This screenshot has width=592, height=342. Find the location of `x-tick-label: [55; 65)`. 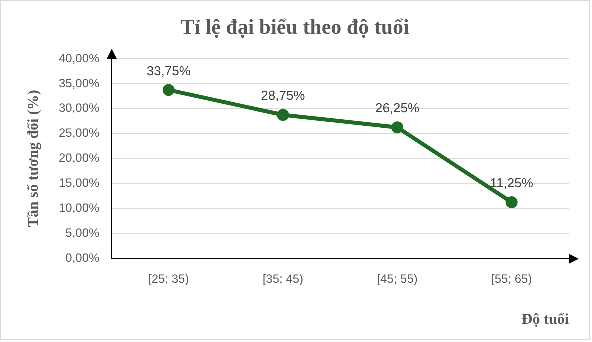

x-tick-label: [55; 65) is located at coordinates (511, 279).